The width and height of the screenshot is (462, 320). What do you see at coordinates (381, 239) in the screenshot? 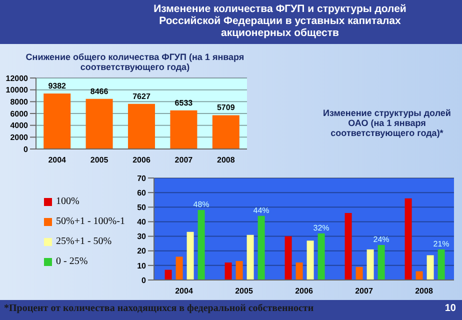
I see `data-label: 24%` at bounding box center [381, 239].